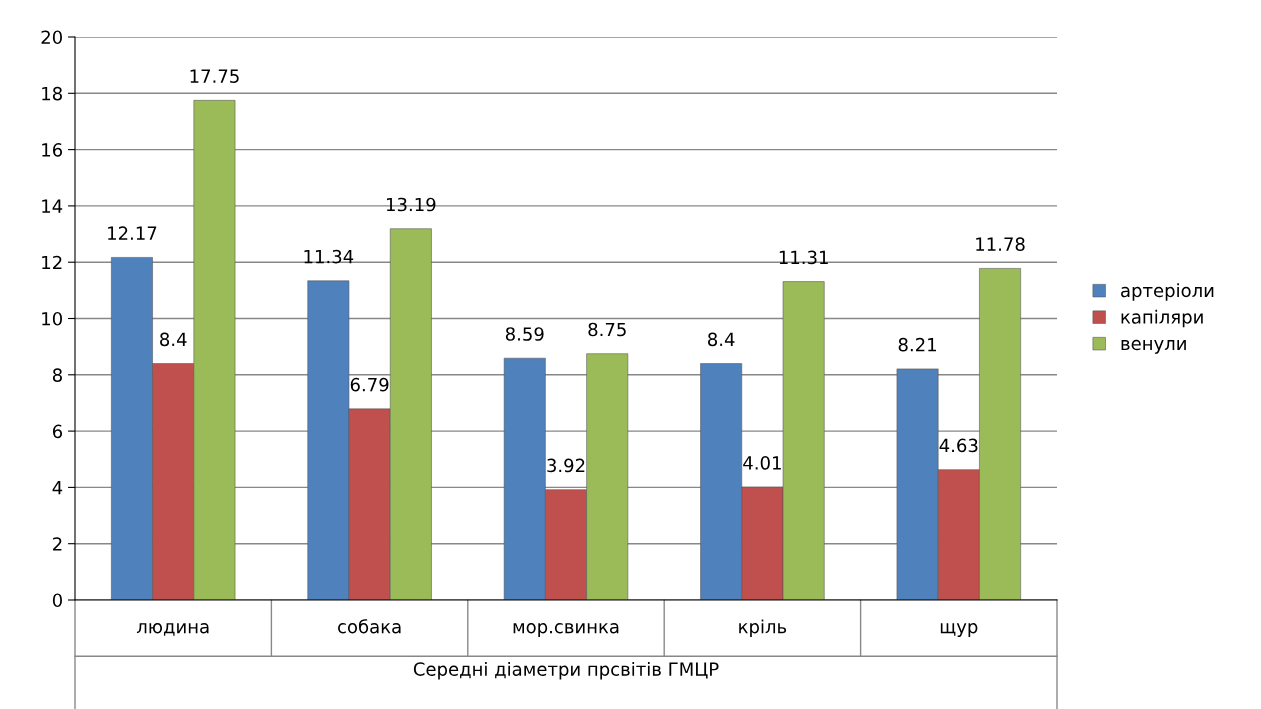 This screenshot has height=709, width=1261. I want to click on data-label: 12.17, so click(132, 233).